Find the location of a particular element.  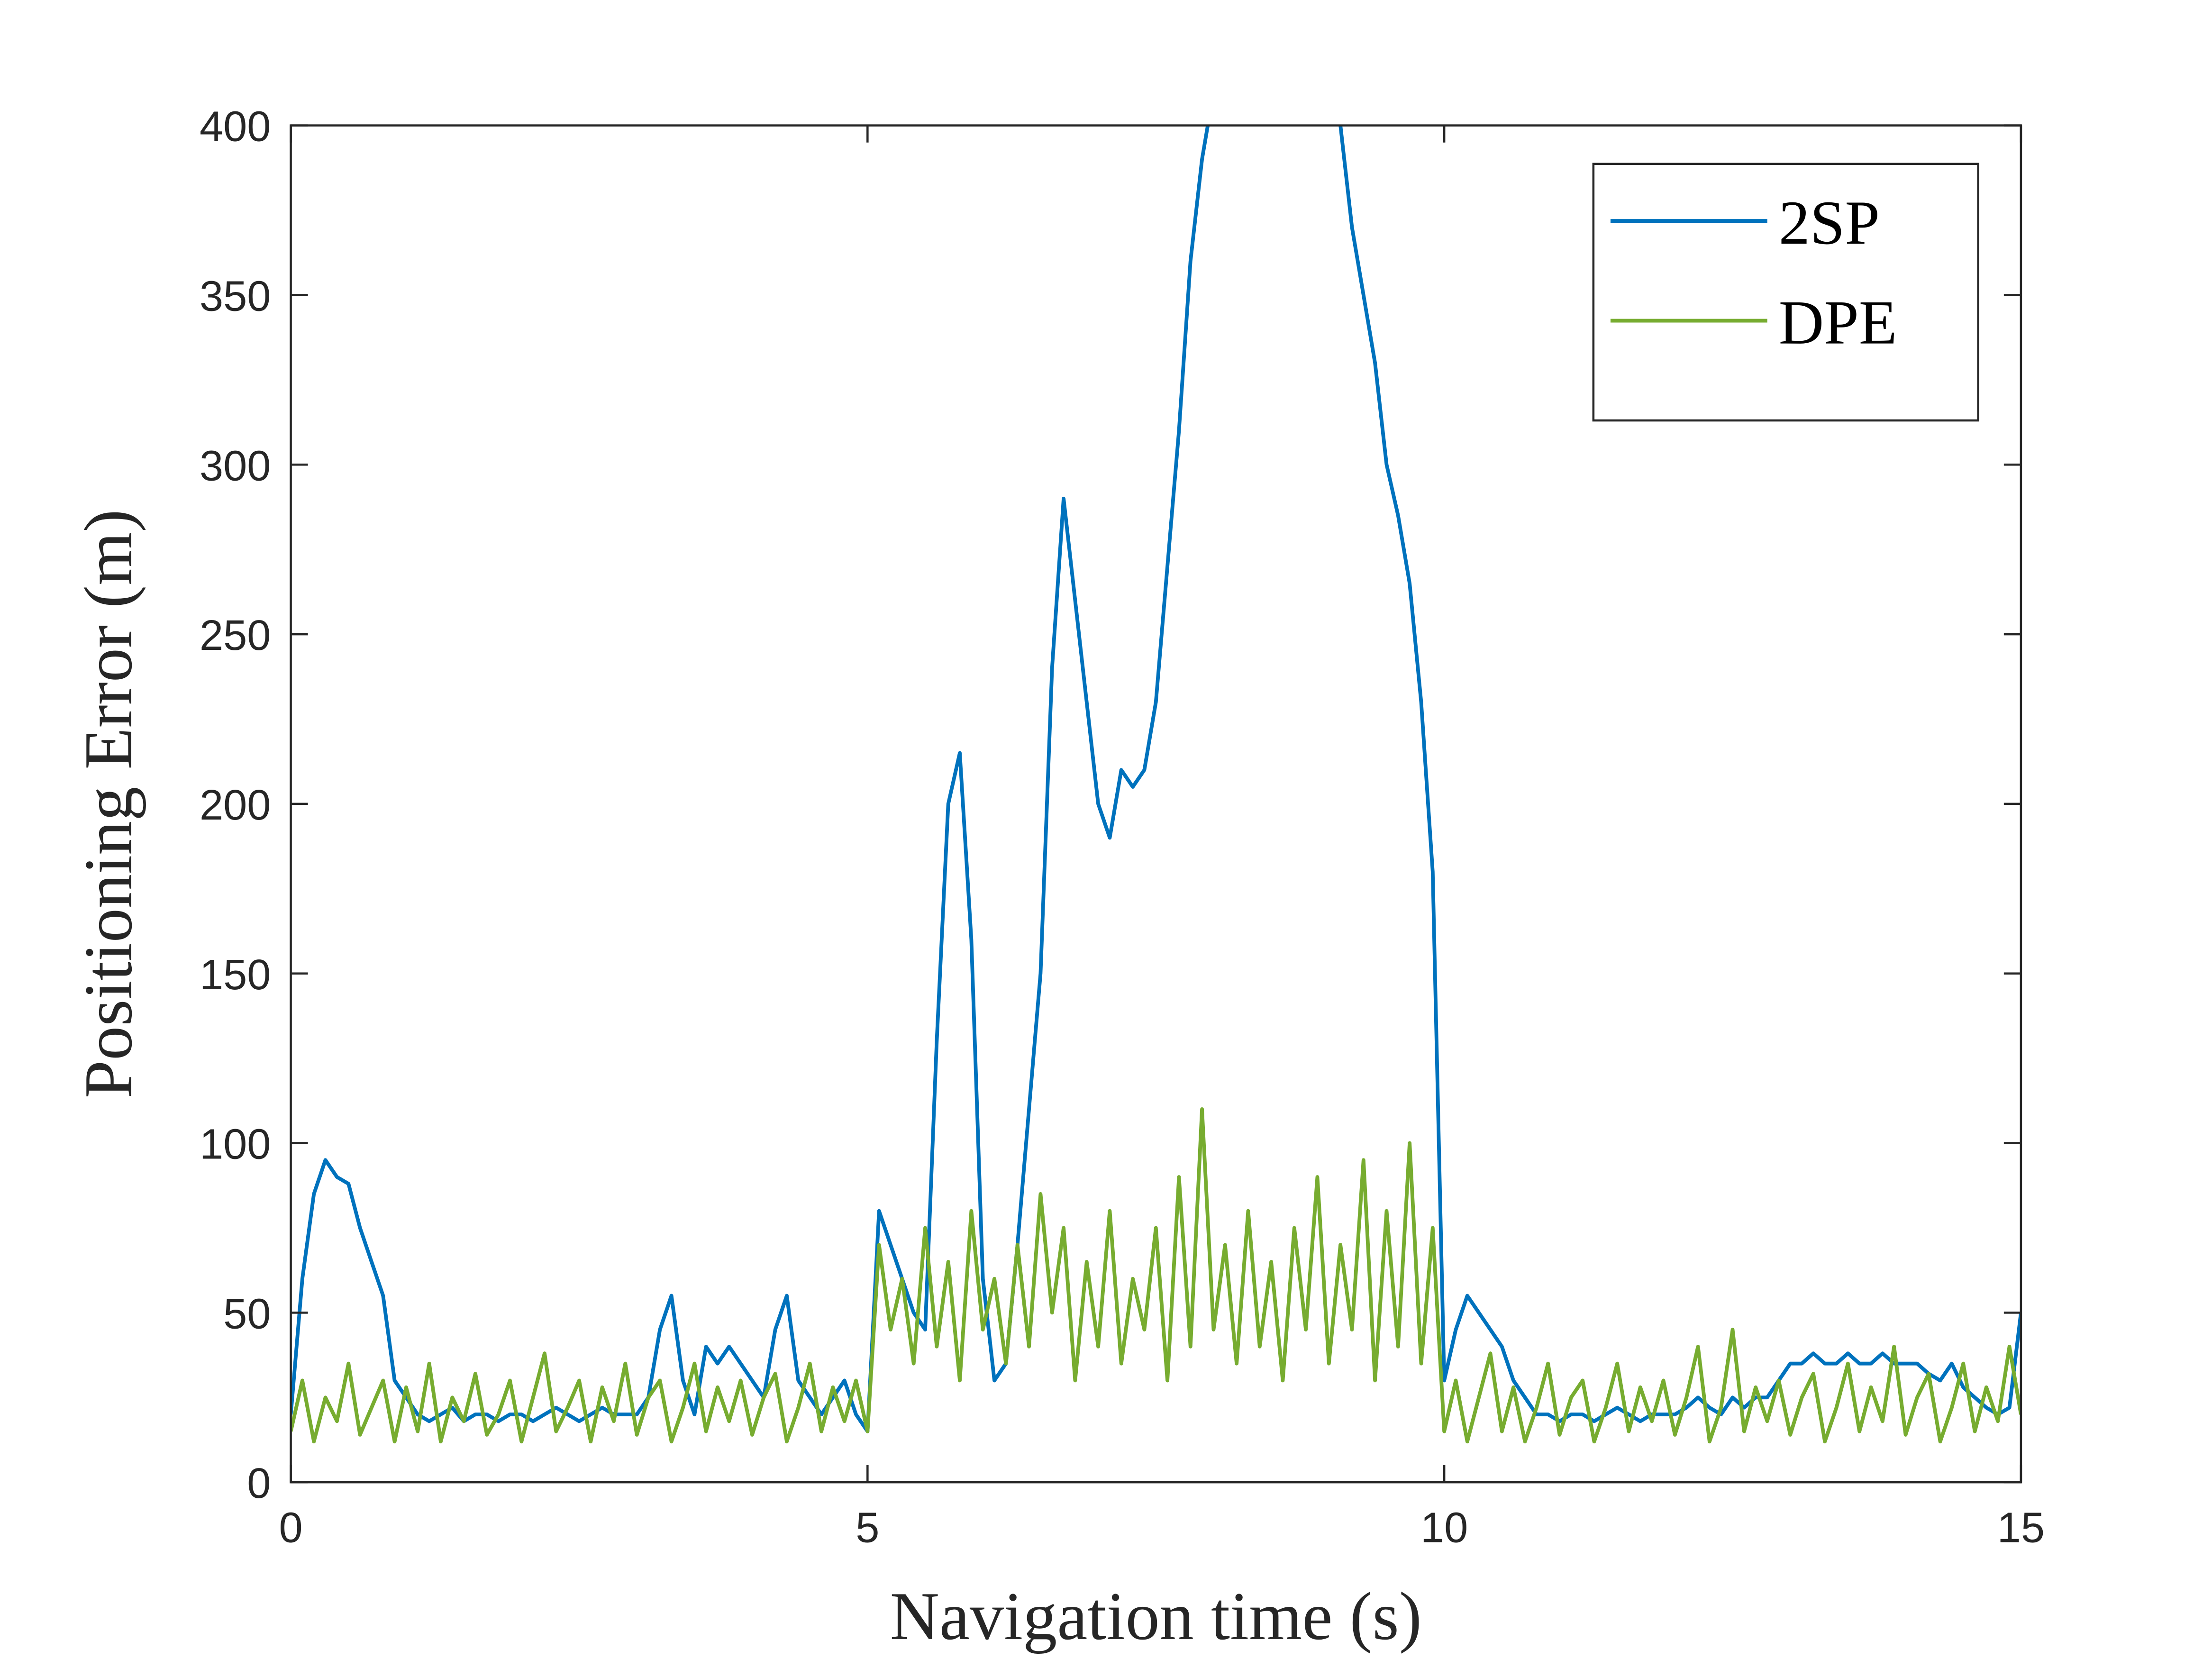

x-tick-label: 5 is located at coordinates (867, 1527).